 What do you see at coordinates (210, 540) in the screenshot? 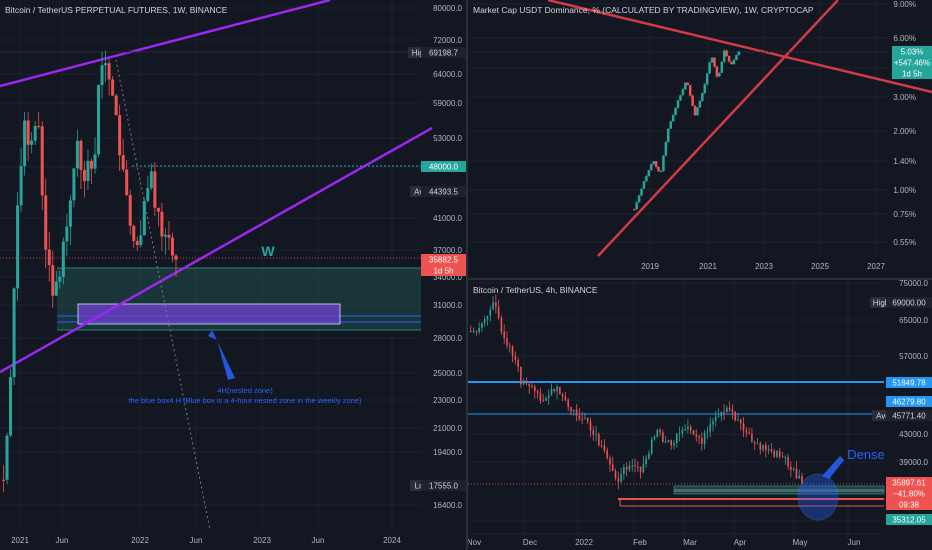
I see `time-axis` at bounding box center [210, 540].